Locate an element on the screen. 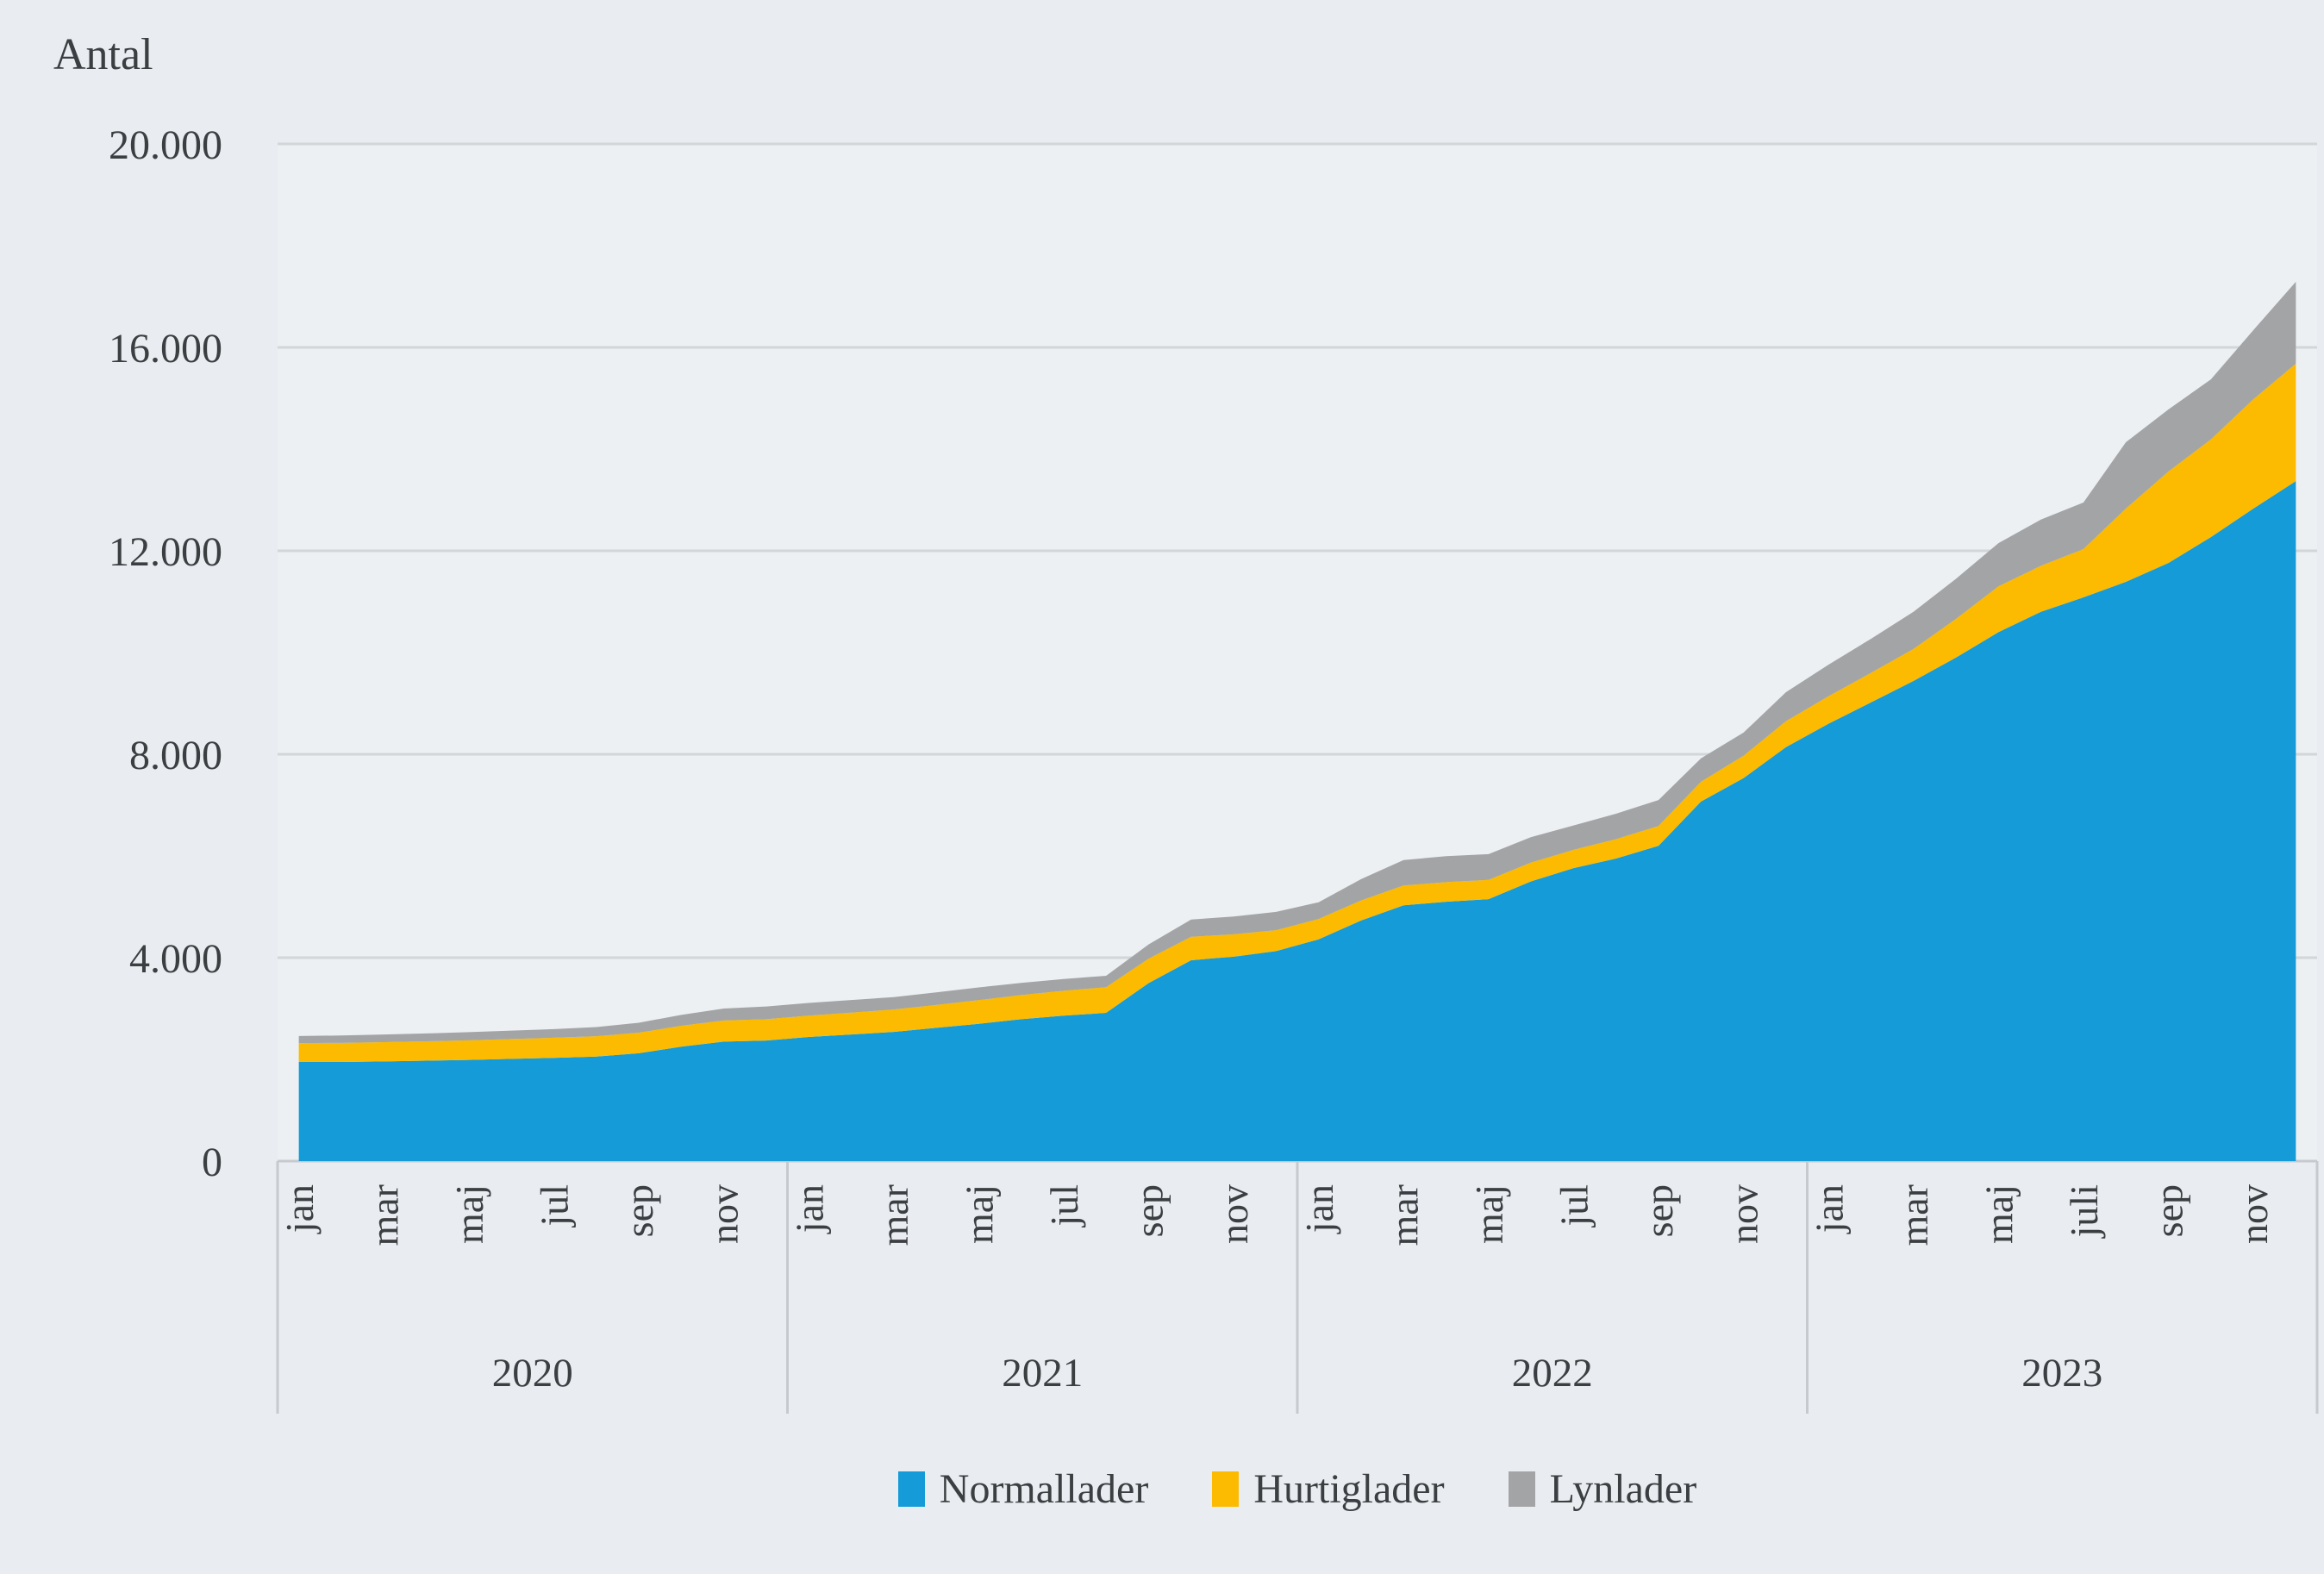 The image size is (2324, 1574). legend-label-lynlader: Lynlader is located at coordinates (1623, 1489).